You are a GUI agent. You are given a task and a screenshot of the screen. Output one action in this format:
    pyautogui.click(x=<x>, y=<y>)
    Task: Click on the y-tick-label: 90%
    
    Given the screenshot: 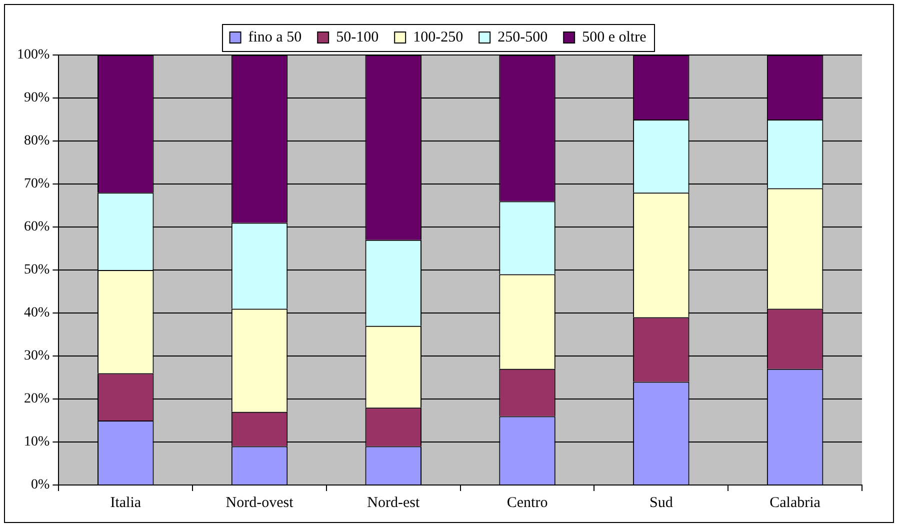 What is the action you would take?
    pyautogui.click(x=37, y=98)
    